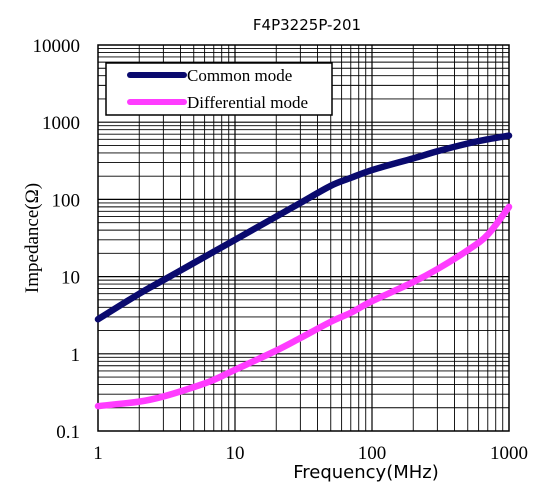 The height and width of the screenshot is (494, 539). I want to click on x-tick-label: 10, so click(235, 453).